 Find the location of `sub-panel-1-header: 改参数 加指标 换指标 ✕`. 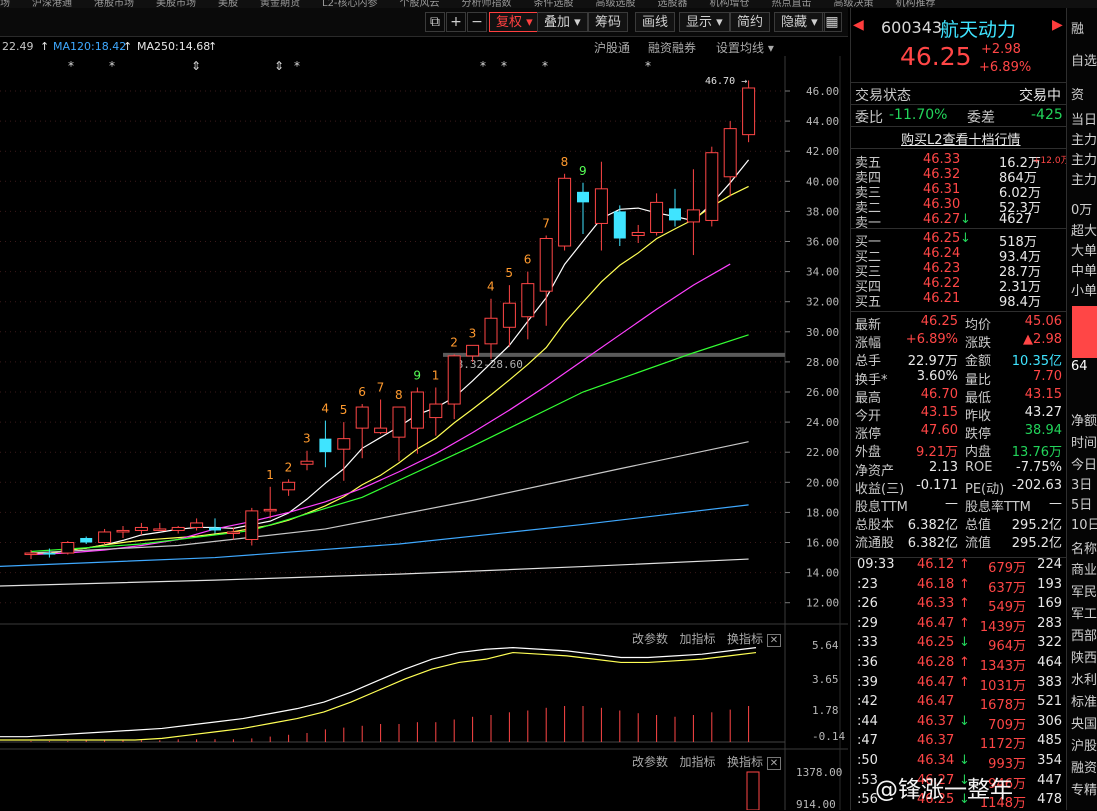

sub-panel-1-header: 改参数 加指标 换指标 ✕ is located at coordinates (707, 638).